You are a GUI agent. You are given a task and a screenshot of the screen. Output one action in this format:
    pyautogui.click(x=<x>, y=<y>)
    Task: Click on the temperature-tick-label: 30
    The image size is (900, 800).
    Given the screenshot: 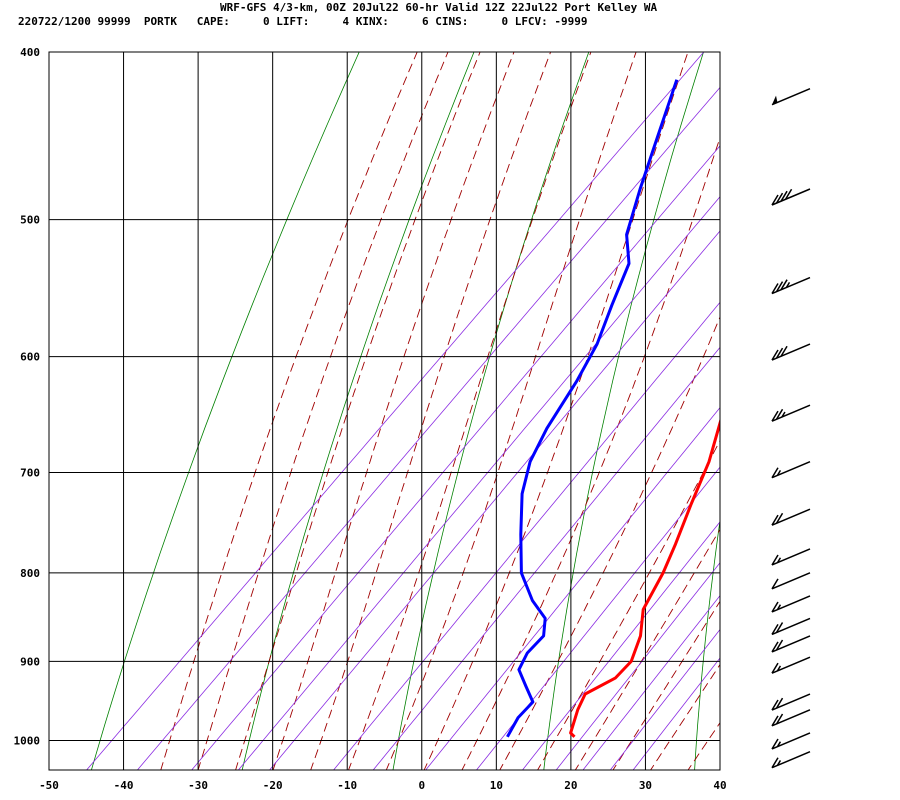 What is the action you would take?
    pyautogui.click(x=645, y=785)
    